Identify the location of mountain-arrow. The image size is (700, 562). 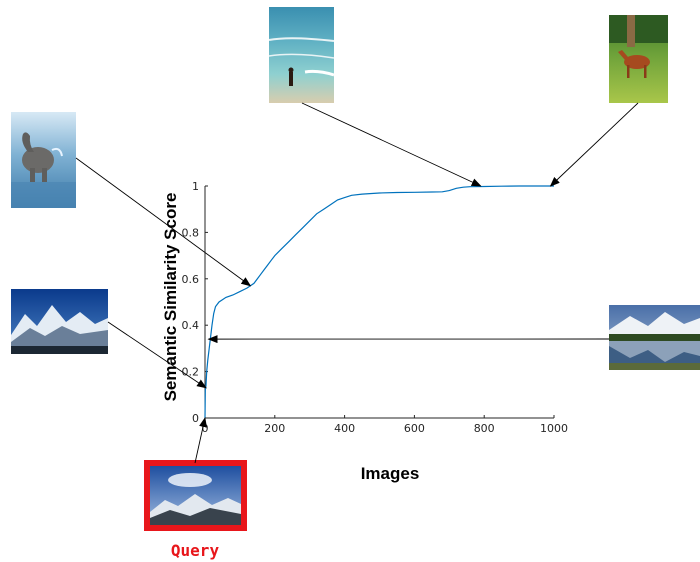
(157, 355).